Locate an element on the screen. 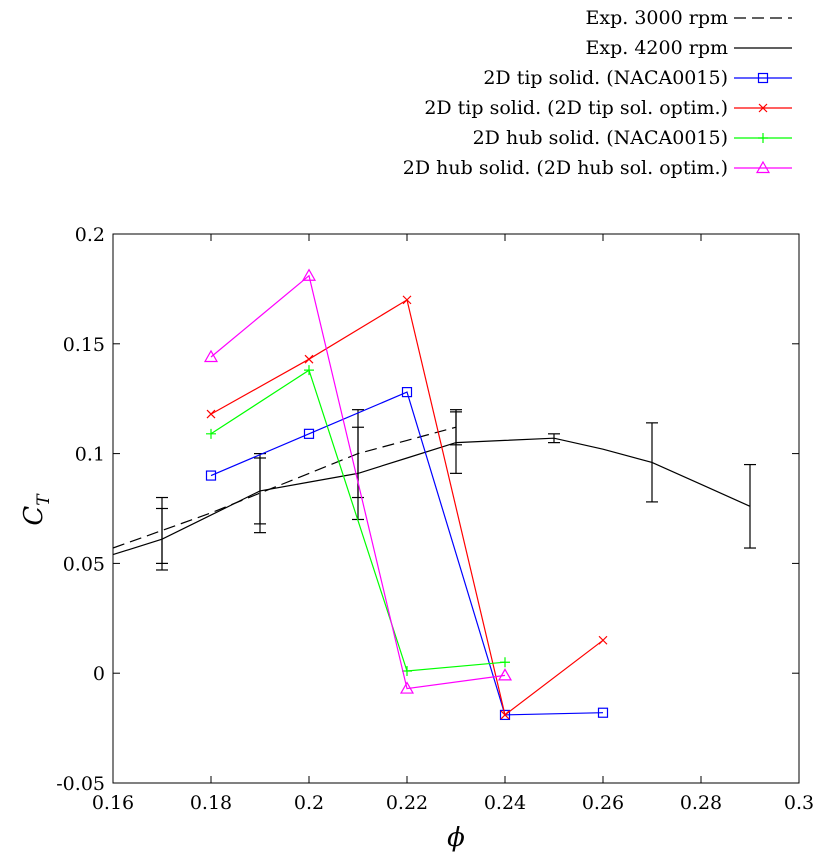 This screenshot has height=859, width=822. svg-text: CT is located at coordinates (36, 509).